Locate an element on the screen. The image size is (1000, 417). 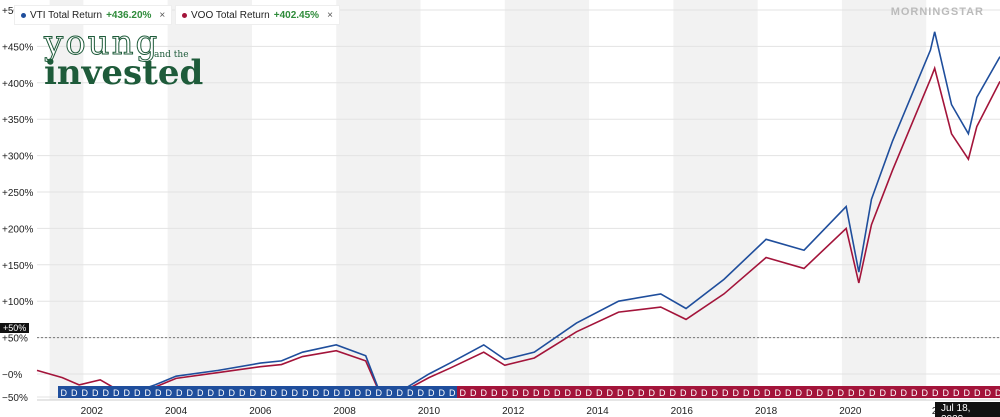
y-tick-label: +350% is located at coordinates (18, 120).